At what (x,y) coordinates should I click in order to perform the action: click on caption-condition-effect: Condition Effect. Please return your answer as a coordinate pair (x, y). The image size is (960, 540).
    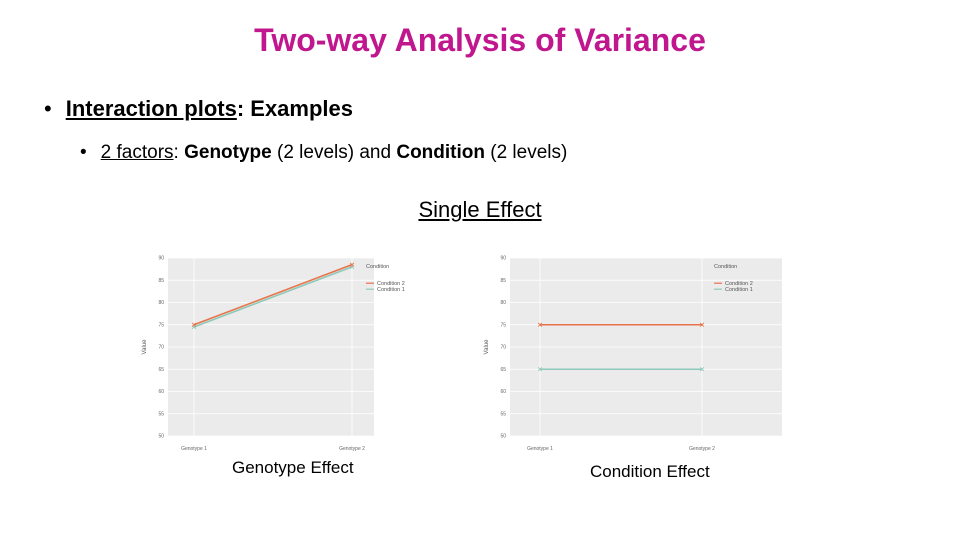
    Looking at the image, I should click on (650, 471).